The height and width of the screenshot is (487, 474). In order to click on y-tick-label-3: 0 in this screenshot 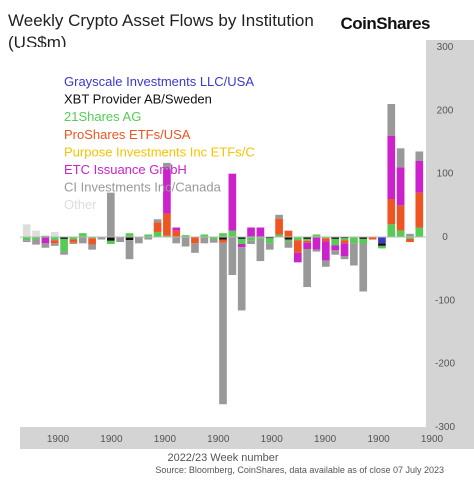, I will do `click(445, 237)`.